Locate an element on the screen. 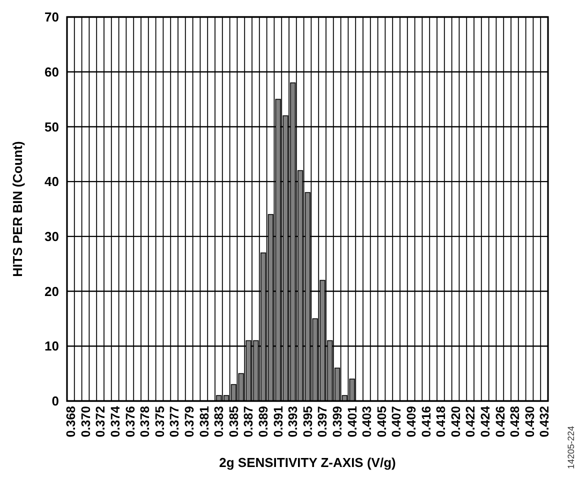 Image resolution: width=582 pixels, height=481 pixels. x-axis-title: 2g SENSITIVITY Z-AXIS (V/g) is located at coordinates (307, 462).